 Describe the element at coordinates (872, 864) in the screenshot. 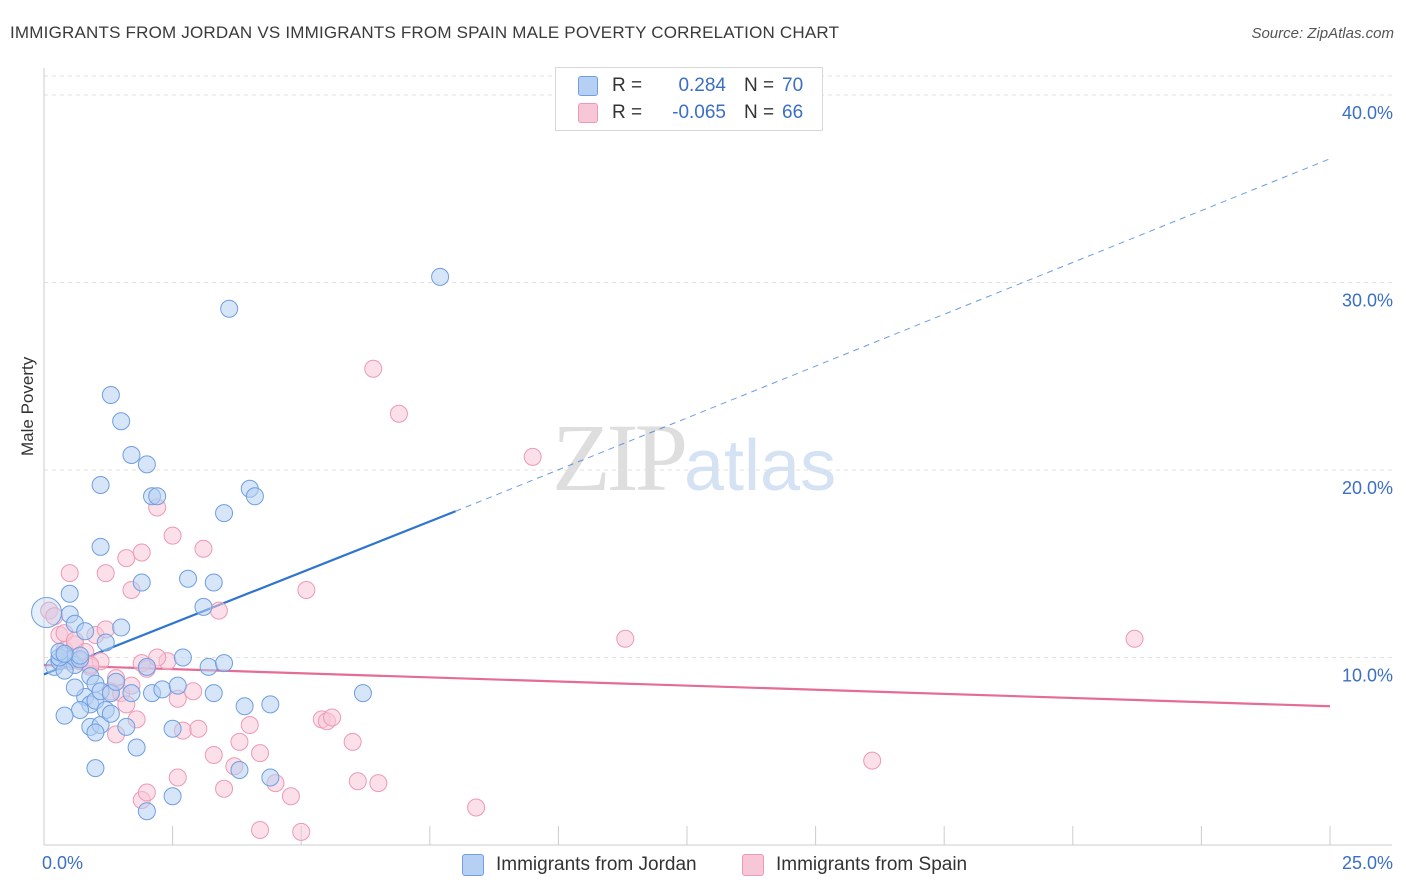

I see `bottom-spain-label: Immigrants from Spain` at that location.